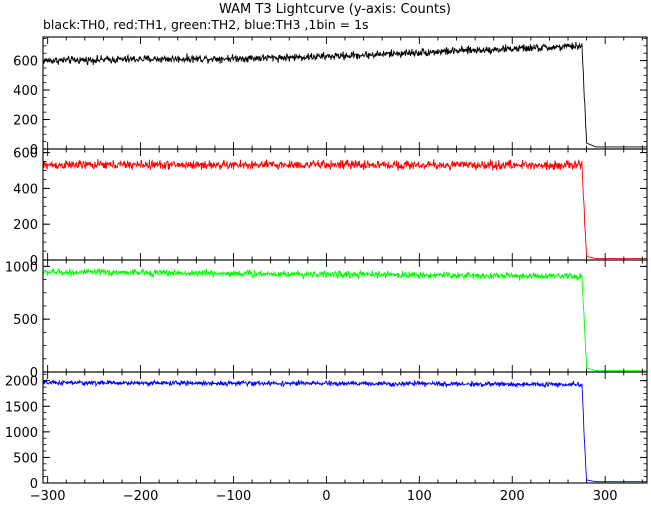  Describe the element at coordinates (21, 382) in the screenshot. I see `y-tick-label: 2000` at that location.